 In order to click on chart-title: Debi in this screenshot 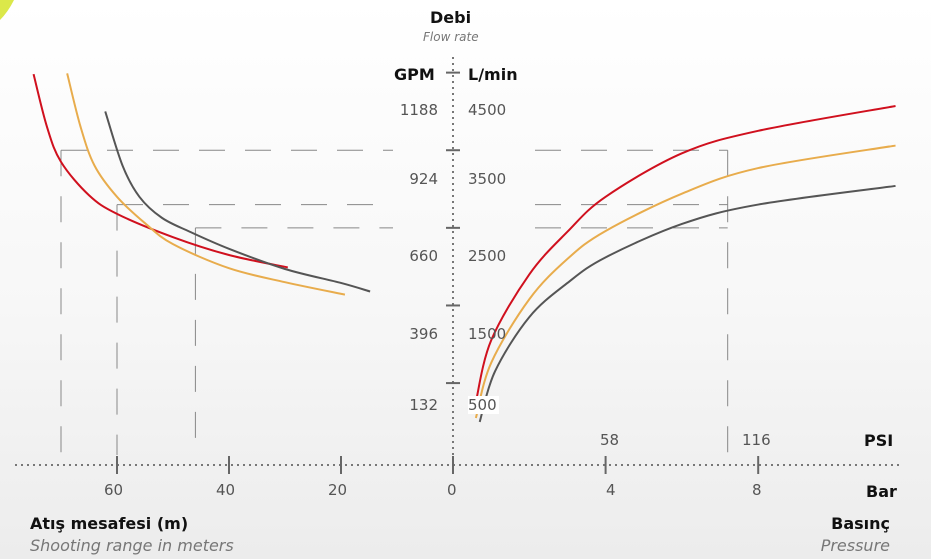, I will do `click(450, 17)`.